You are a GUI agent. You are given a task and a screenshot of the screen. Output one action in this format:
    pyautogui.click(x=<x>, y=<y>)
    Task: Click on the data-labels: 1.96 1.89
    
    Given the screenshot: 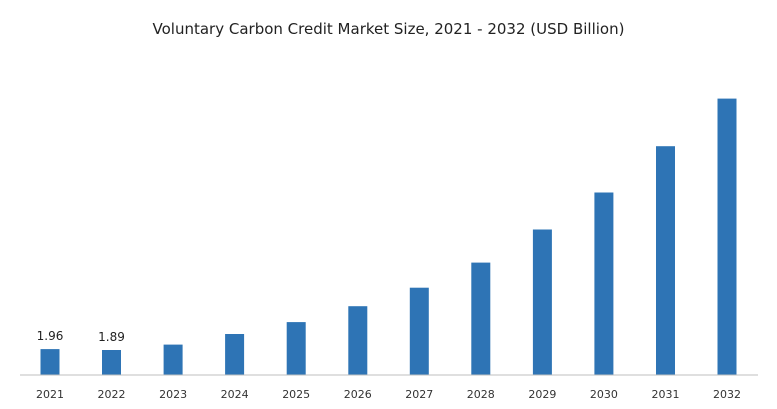 What is the action you would take?
    pyautogui.click(x=81, y=336)
    